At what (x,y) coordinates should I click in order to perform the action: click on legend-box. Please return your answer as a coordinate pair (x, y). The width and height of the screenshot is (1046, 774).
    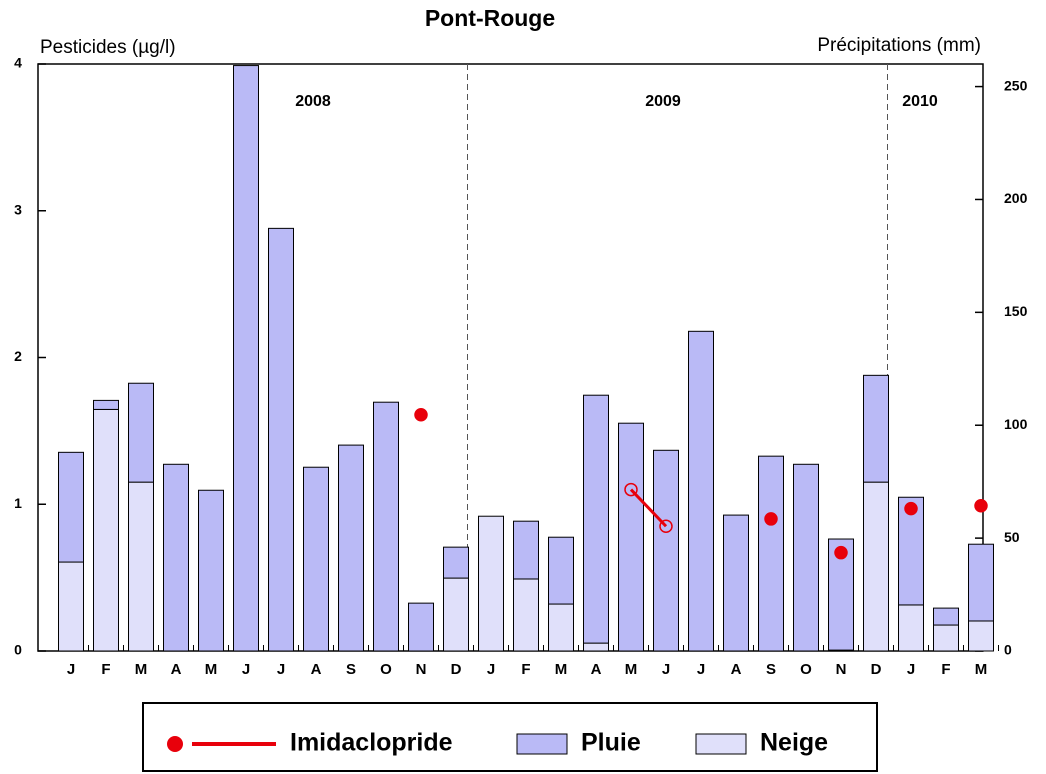
    Looking at the image, I should click on (510, 737).